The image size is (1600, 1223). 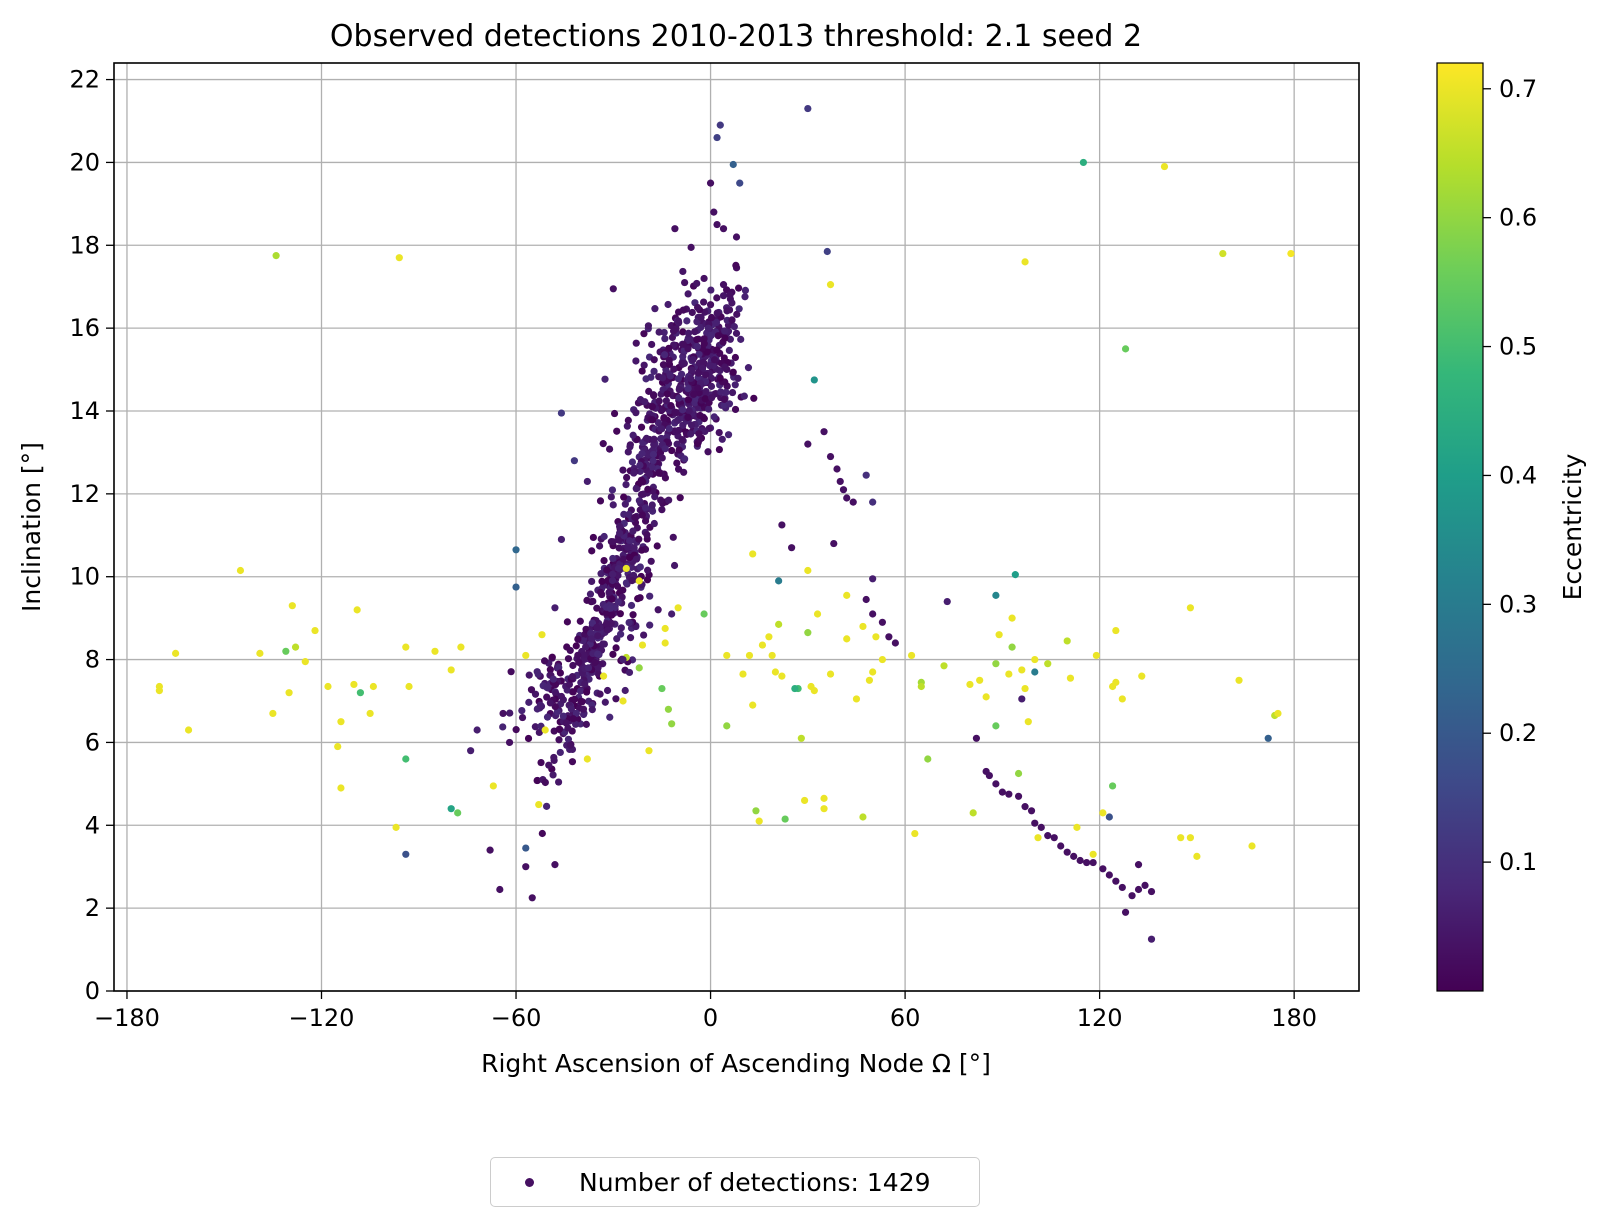 I want to click on y-tick-label: 16, so click(x=84, y=328).